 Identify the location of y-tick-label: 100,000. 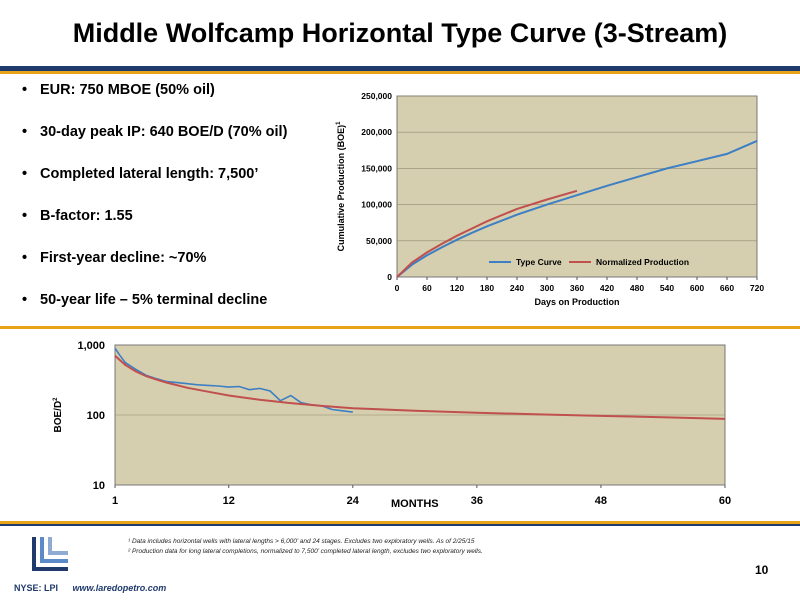
(376, 205).